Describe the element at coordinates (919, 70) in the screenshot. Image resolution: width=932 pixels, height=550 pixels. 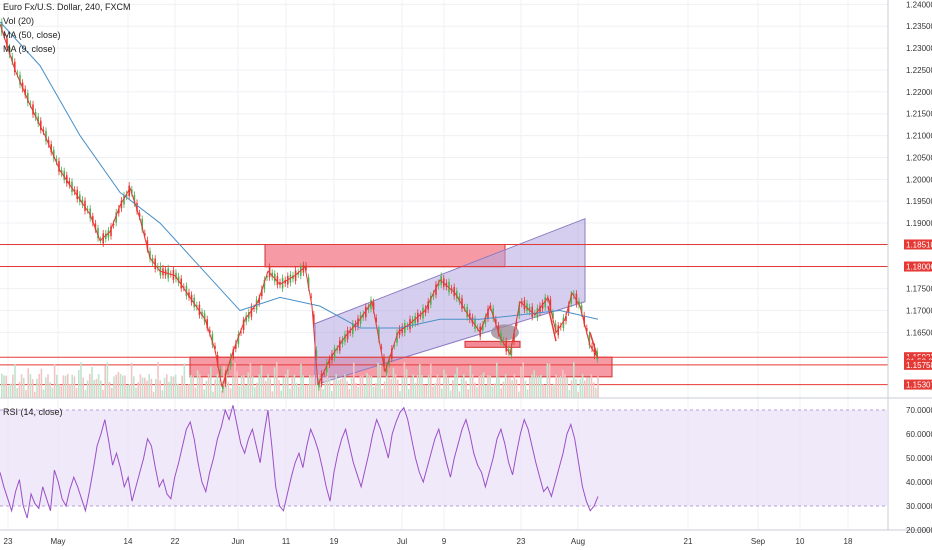
I see `price-tick-label: 1.22500` at that location.